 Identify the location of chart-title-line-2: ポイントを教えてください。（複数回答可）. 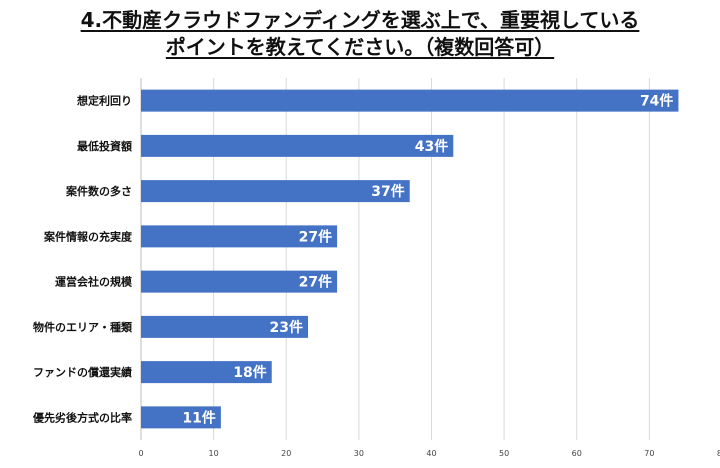
(360, 47).